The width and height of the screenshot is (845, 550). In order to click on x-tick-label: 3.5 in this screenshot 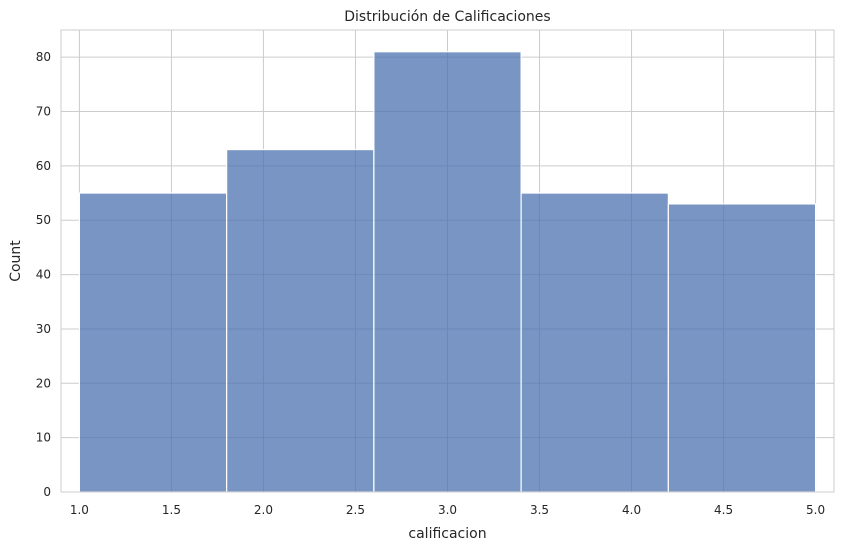, I will do `click(539, 510)`.